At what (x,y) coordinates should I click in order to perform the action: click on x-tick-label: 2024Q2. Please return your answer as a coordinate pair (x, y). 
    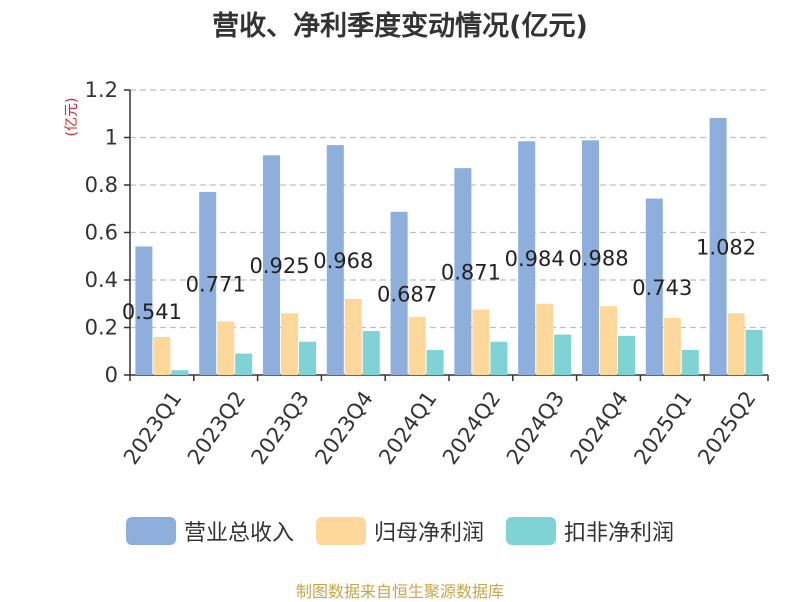
    Looking at the image, I should click on (471, 428).